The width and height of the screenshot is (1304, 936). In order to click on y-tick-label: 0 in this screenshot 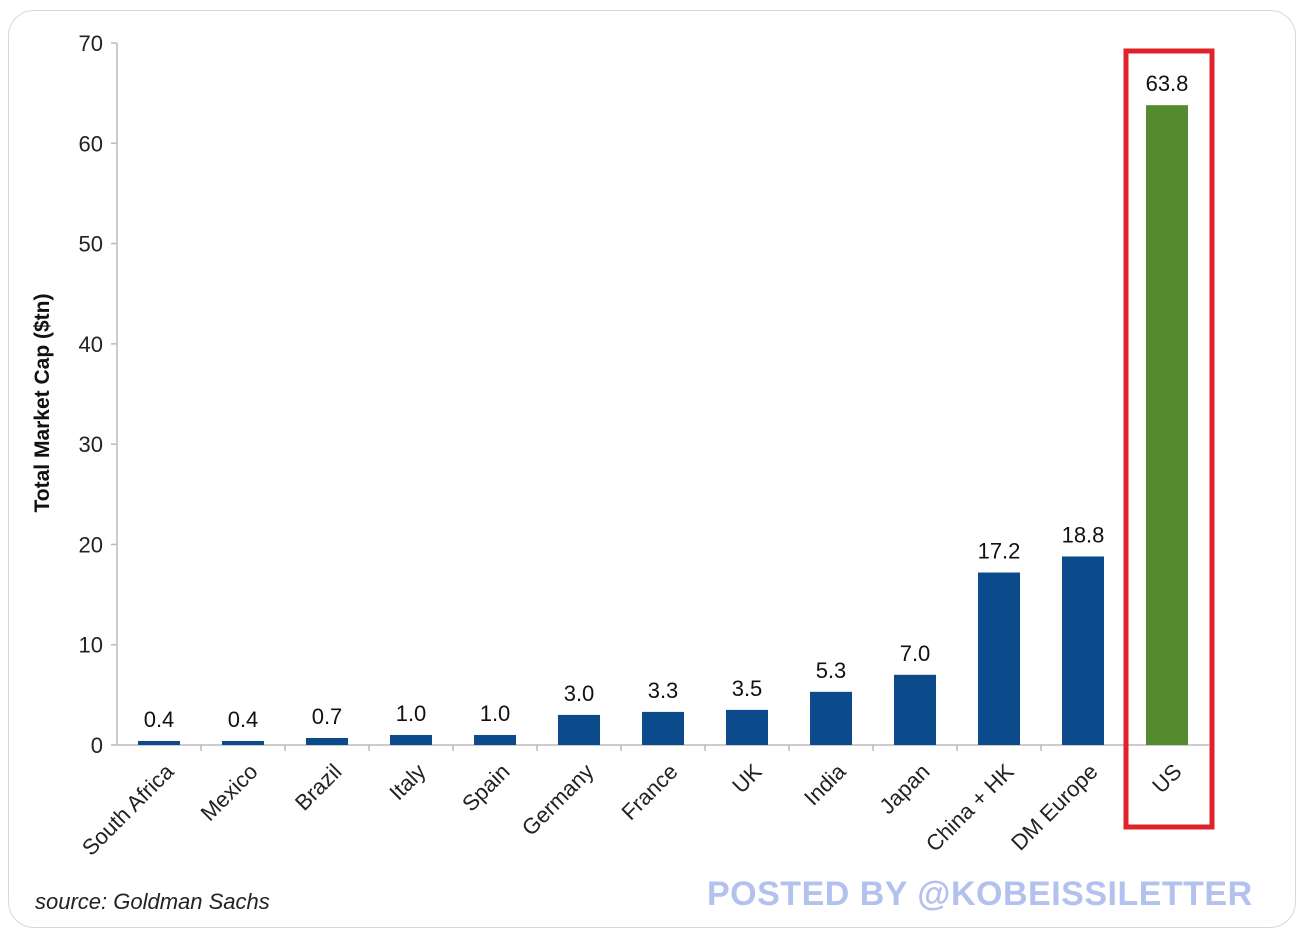, I will do `click(97, 745)`.